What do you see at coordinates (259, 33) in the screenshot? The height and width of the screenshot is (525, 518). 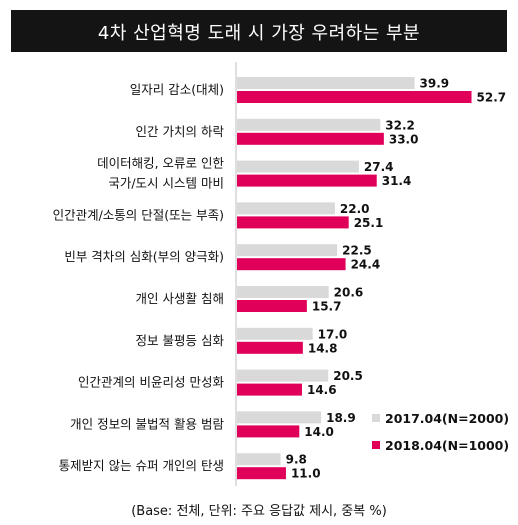 I see `chart-title: 4차 산업혁명 도래 시 가장 우려하는 부분` at bounding box center [259, 33].